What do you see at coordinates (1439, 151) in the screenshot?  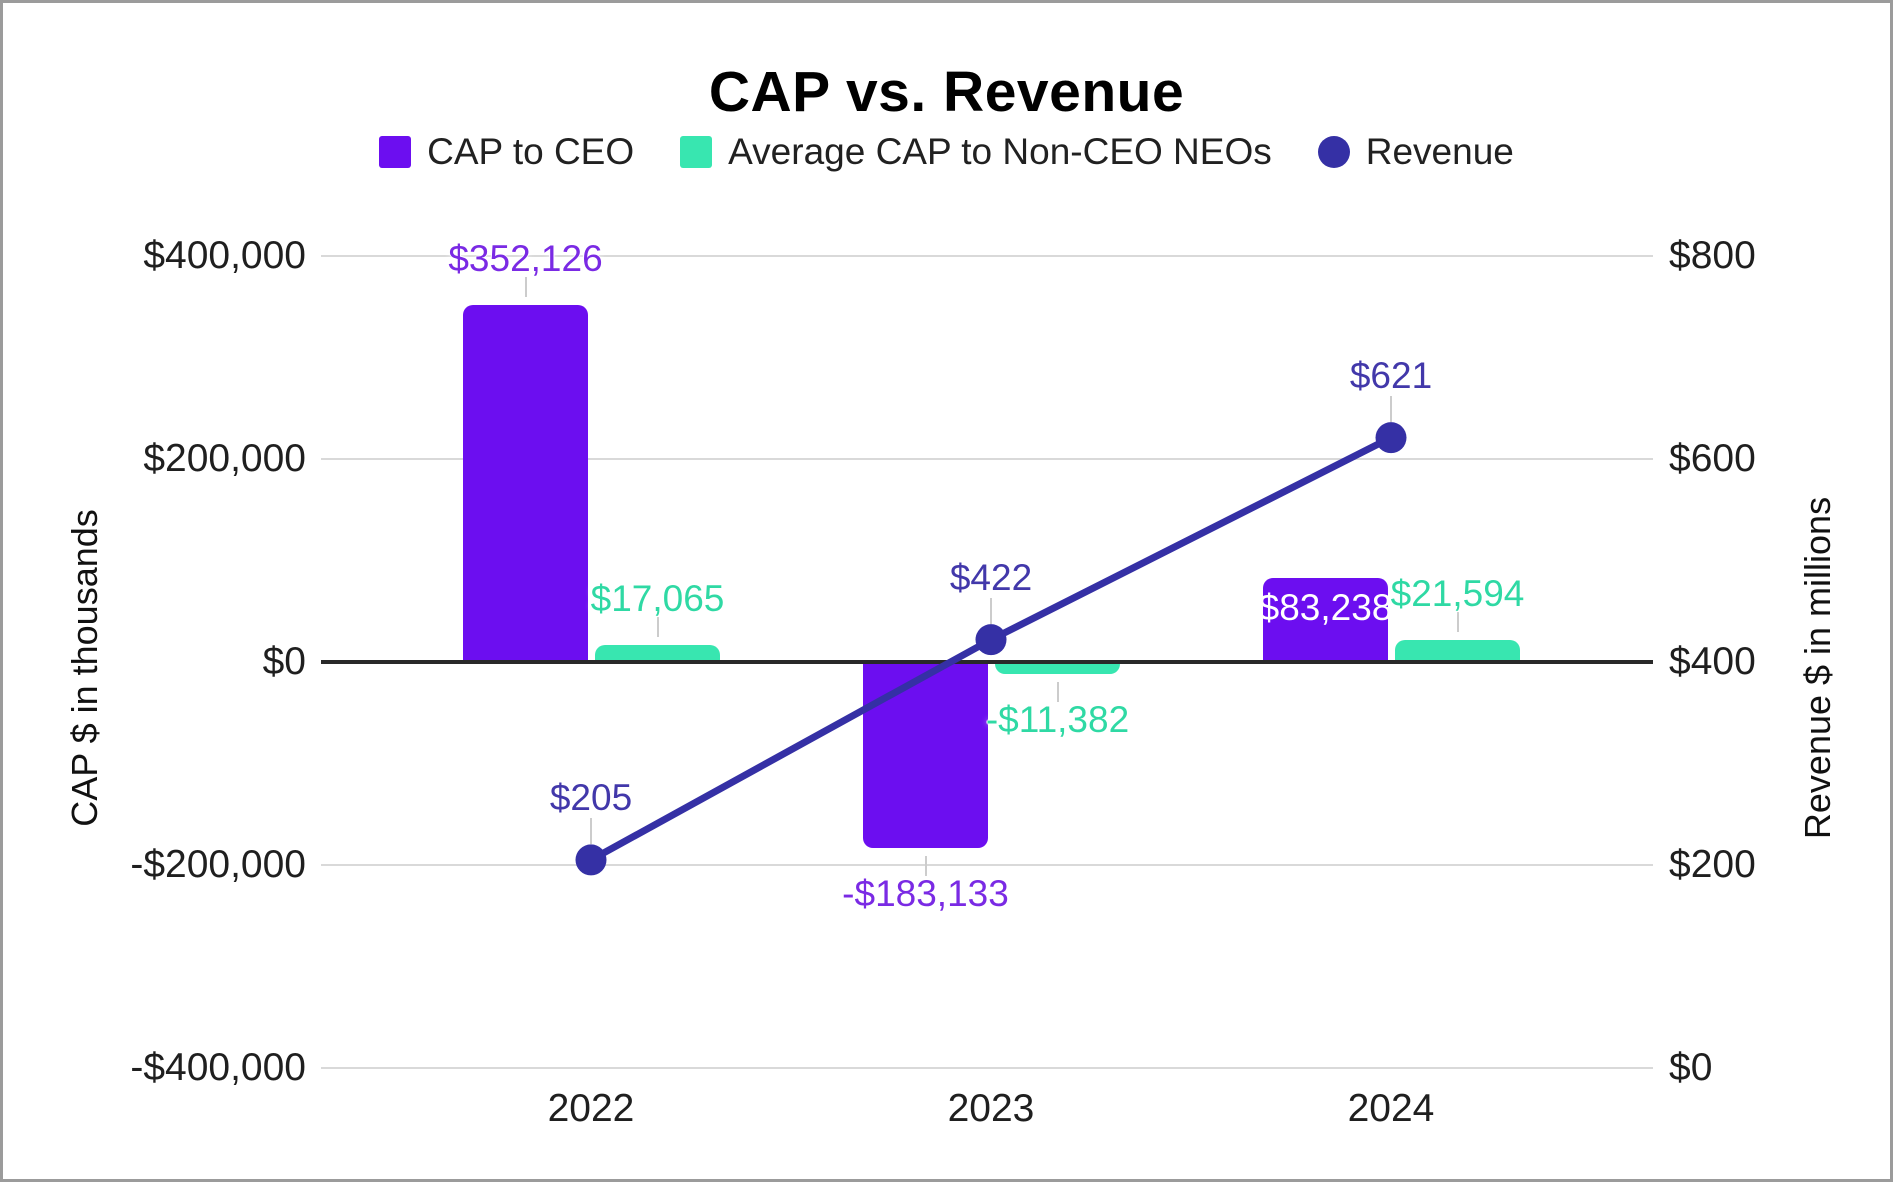 I see `legend-label: Revenue` at bounding box center [1439, 151].